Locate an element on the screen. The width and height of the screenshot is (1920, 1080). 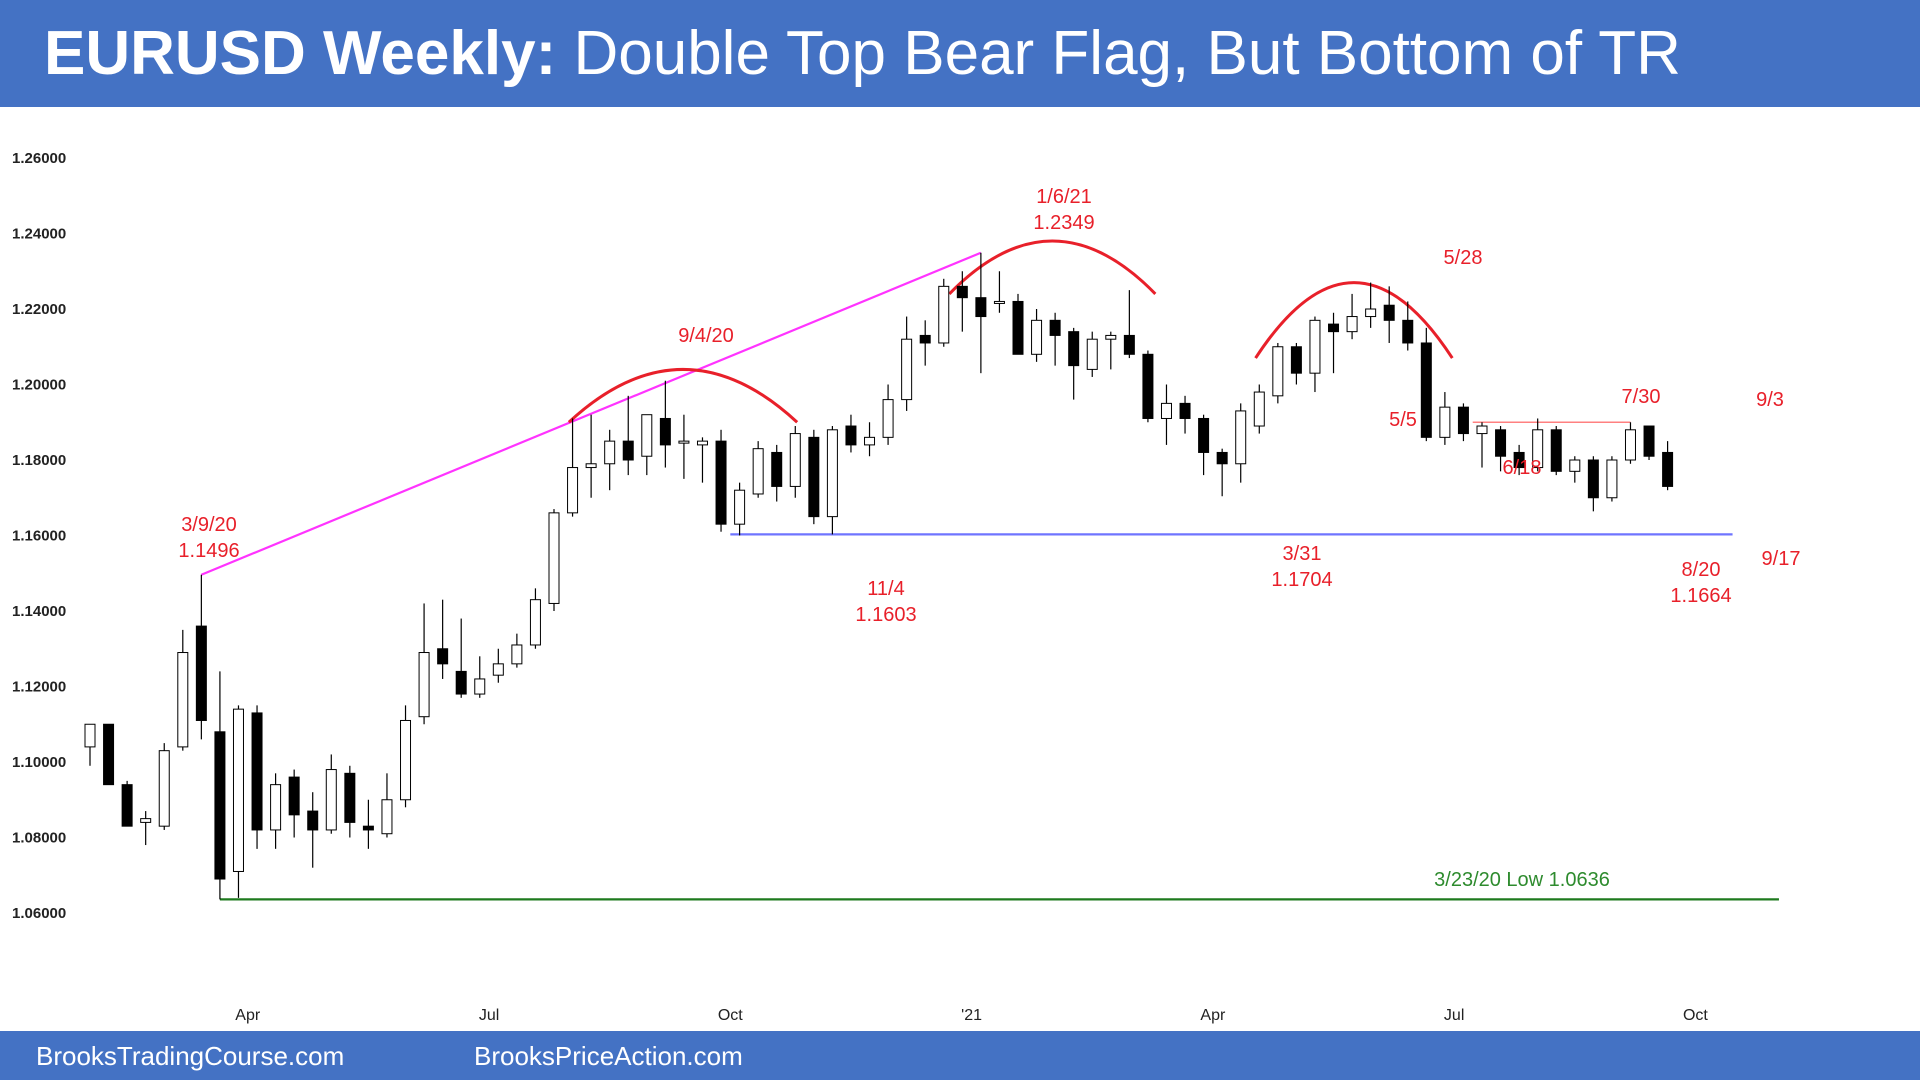
footer-link-brookspriceaction: BrooksPriceAction.com is located at coordinates (608, 1056).